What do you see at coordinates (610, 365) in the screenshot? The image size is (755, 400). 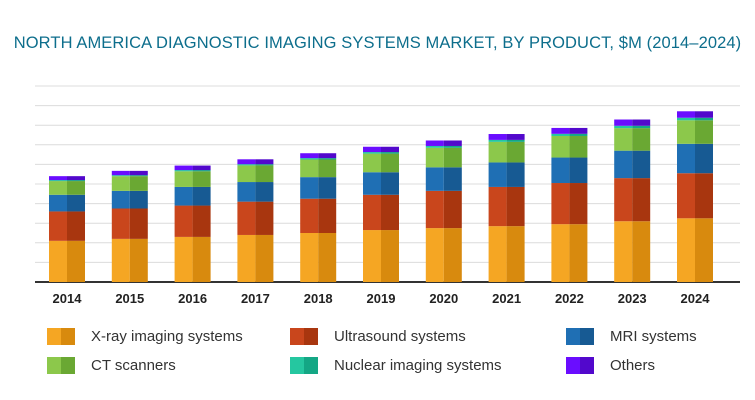 I see `legend-item: Others` at bounding box center [610, 365].